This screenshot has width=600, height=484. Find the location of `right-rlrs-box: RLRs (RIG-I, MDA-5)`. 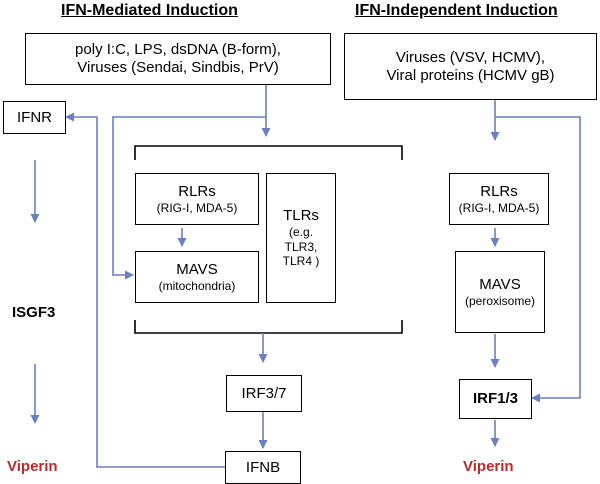

right-rlrs-box: RLRs (RIG-I, MDA-5) is located at coordinates (499, 199).